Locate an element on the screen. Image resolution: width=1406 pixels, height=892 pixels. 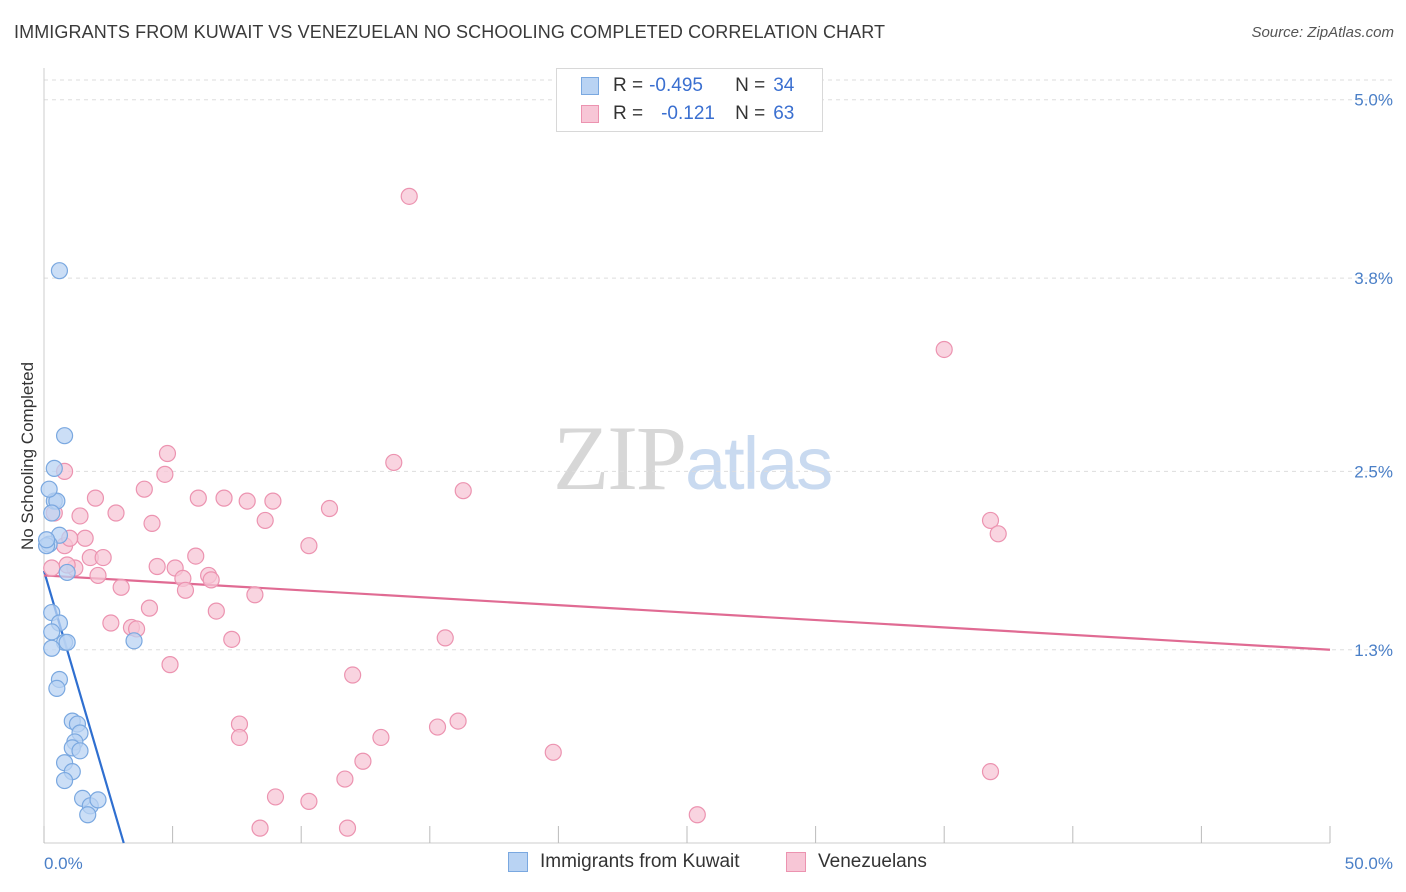
series-label-venezuelans: Venezuelans is located at coordinates (872, 861).